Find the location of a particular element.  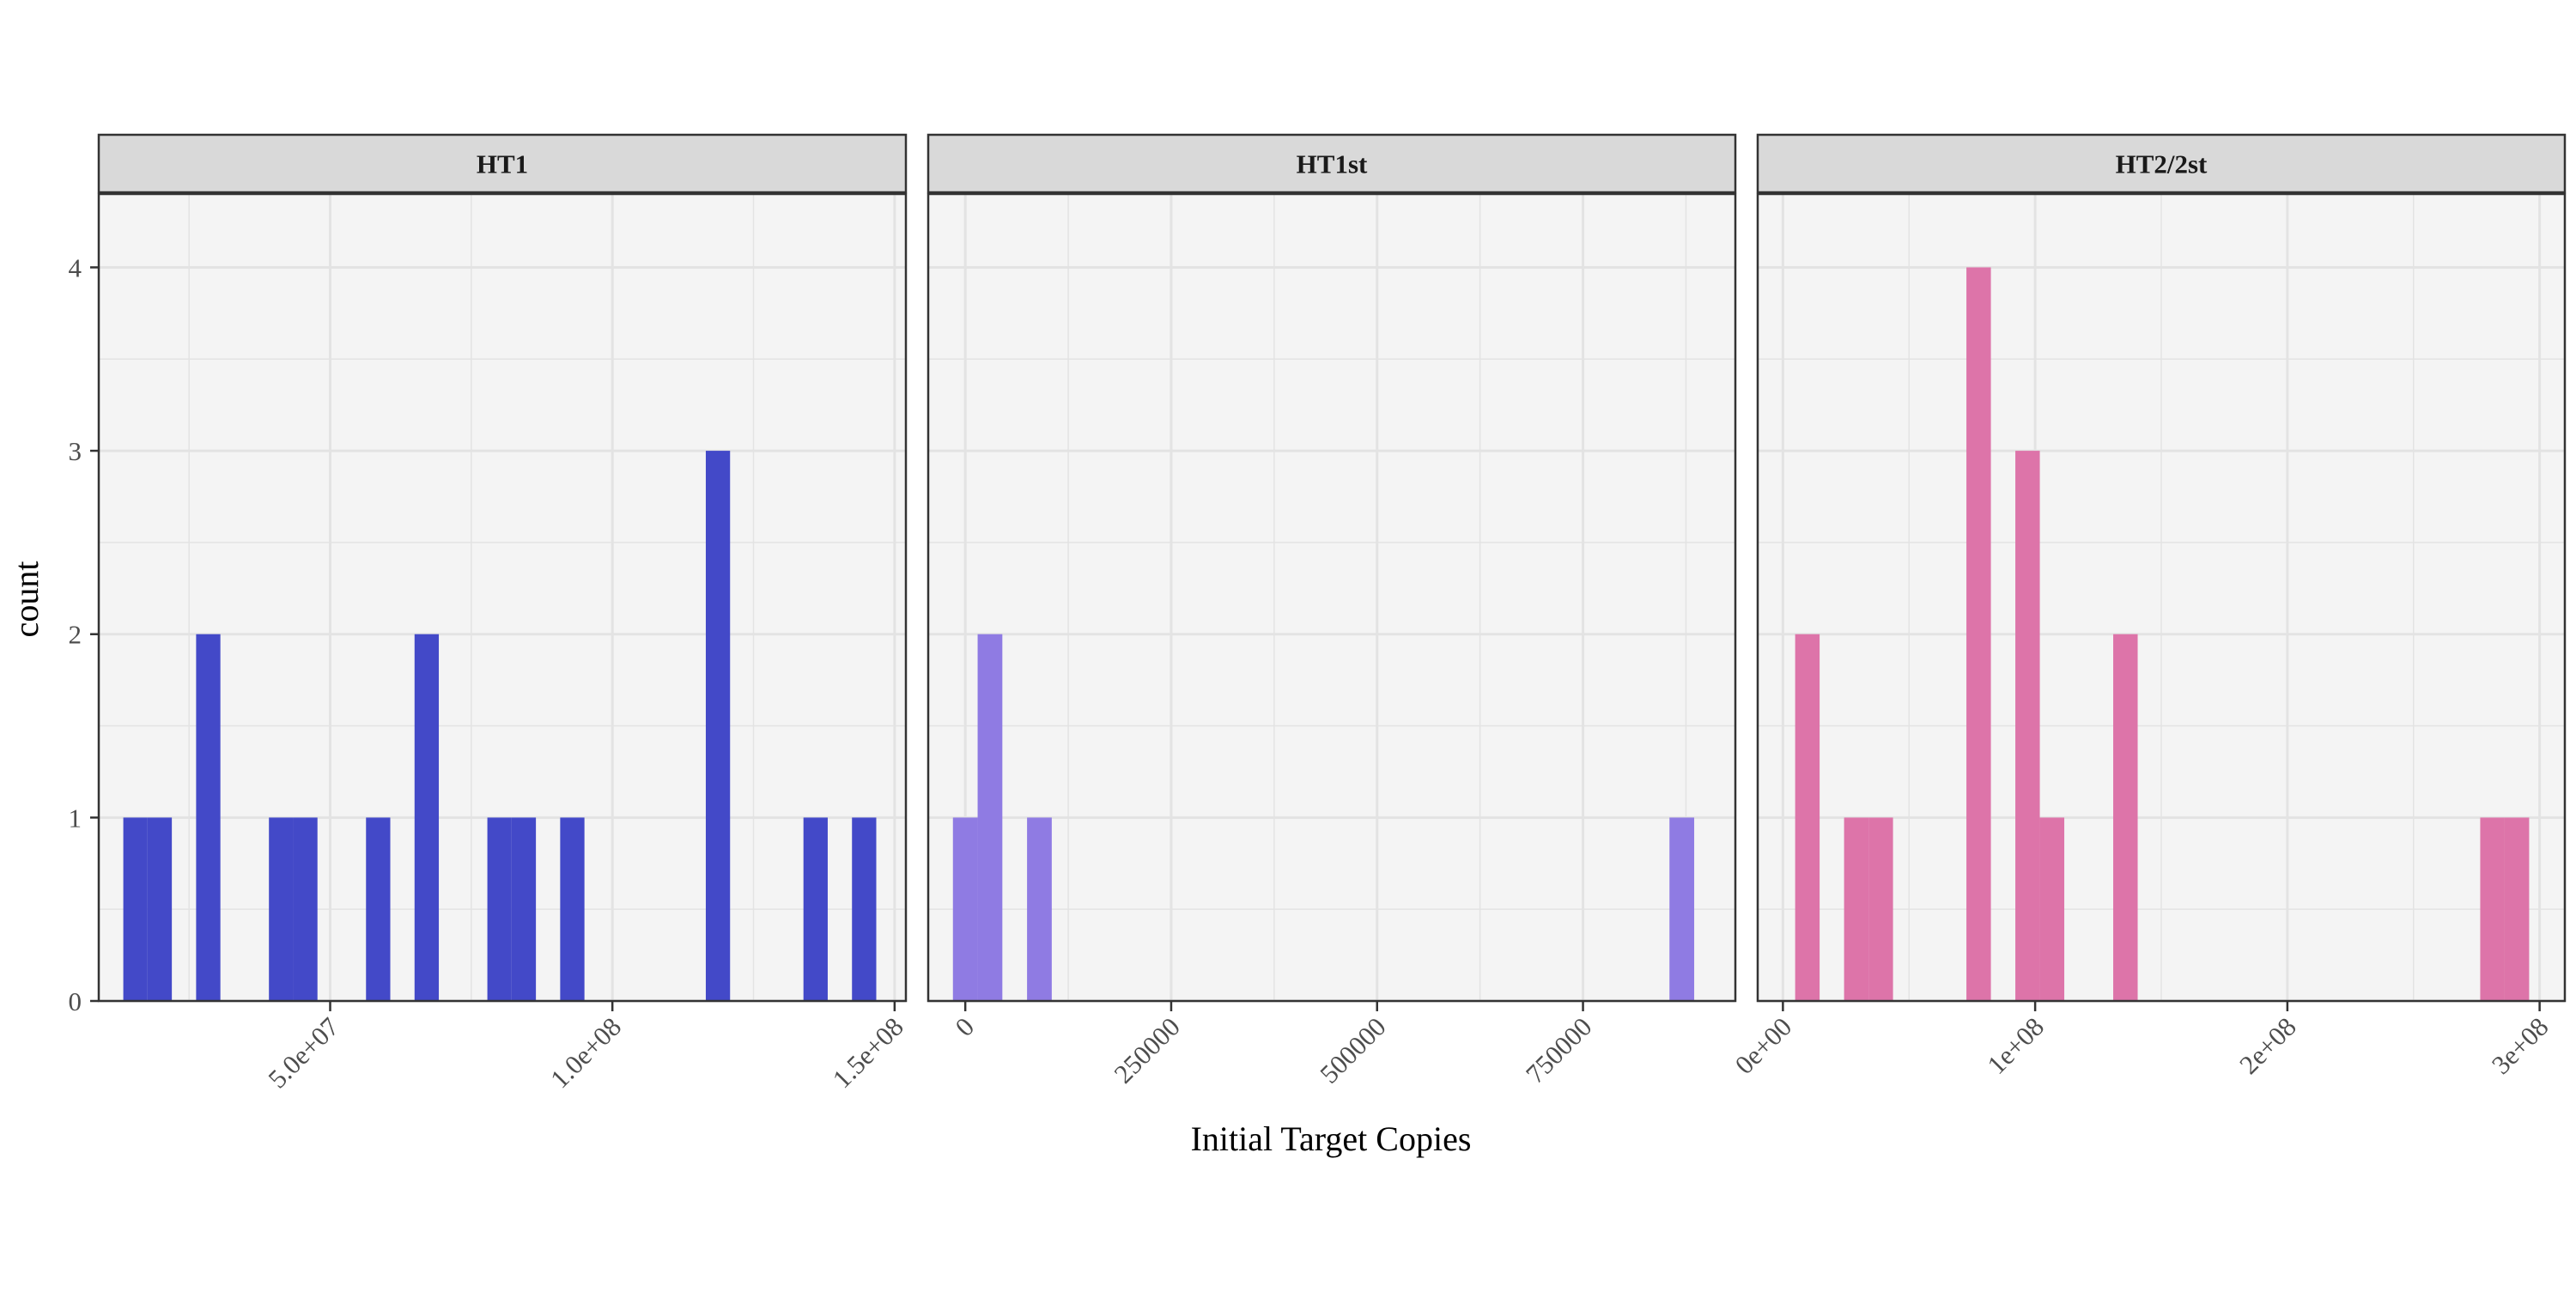

facet-3-strip-label: HT2/2st is located at coordinates (2162, 164).